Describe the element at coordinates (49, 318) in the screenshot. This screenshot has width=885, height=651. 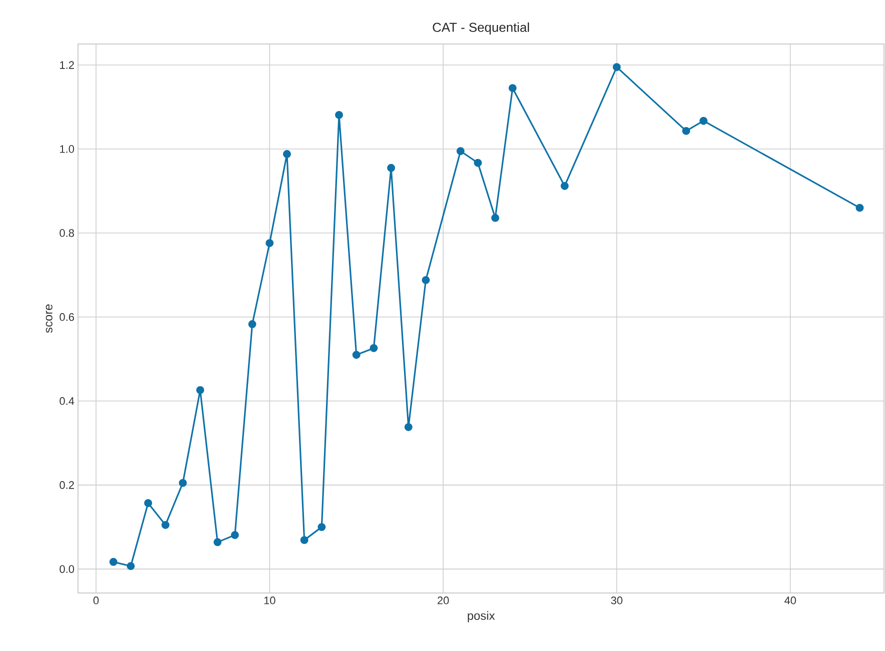
I see `y-axis-title: score` at that location.